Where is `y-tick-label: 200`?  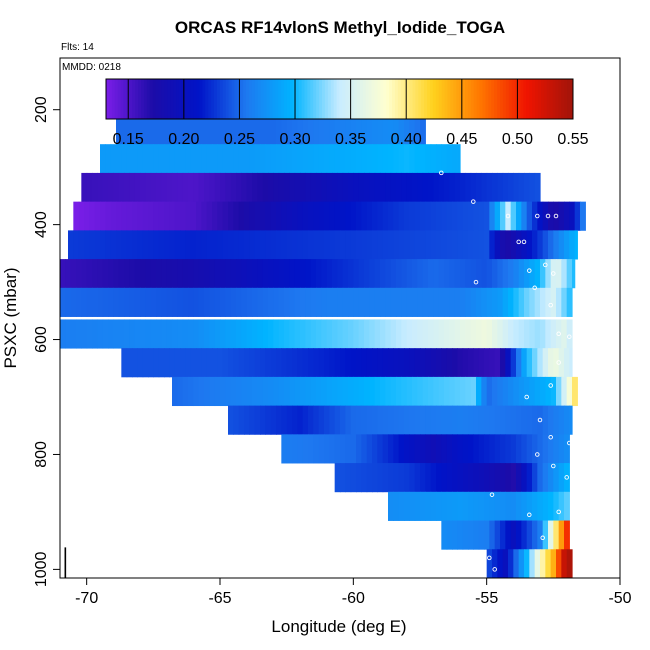 y-tick-label: 200 is located at coordinates (41, 109).